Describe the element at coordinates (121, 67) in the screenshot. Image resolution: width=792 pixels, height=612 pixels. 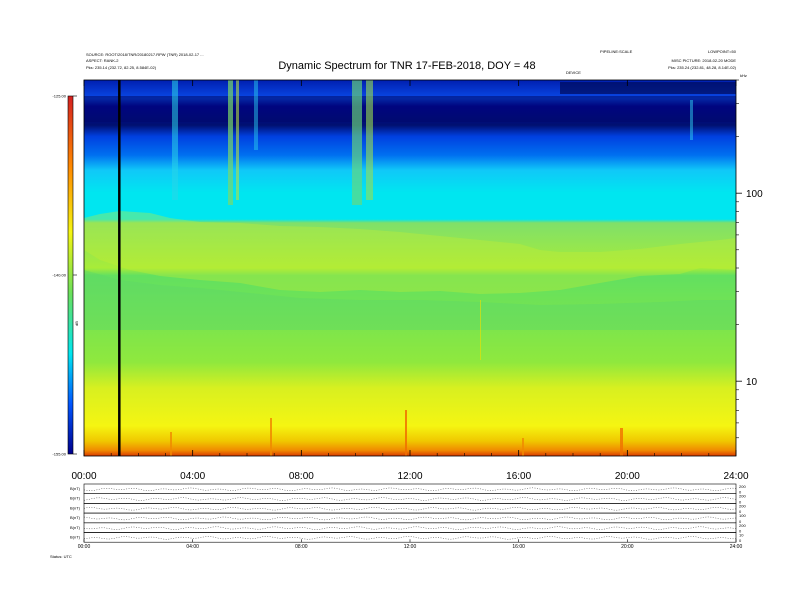
I see `header-left-line: Pks: 235.14 (232.72, 82.25, 8.584E-02)` at that location.